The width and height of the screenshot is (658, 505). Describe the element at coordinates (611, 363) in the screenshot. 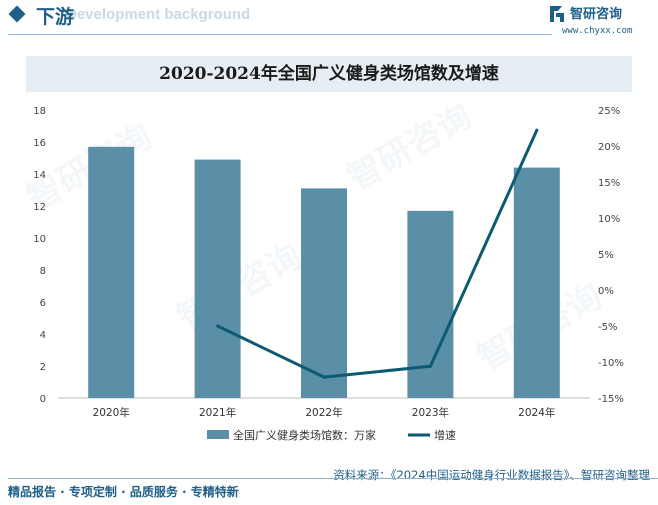

I see `y-right-tick-label: -10%` at that location.